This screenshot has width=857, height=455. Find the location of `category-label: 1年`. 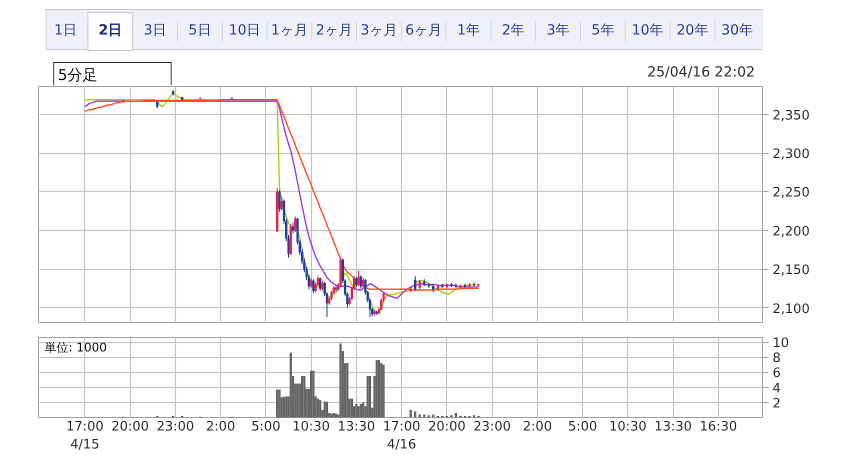

category-label: 1年 is located at coordinates (468, 30).